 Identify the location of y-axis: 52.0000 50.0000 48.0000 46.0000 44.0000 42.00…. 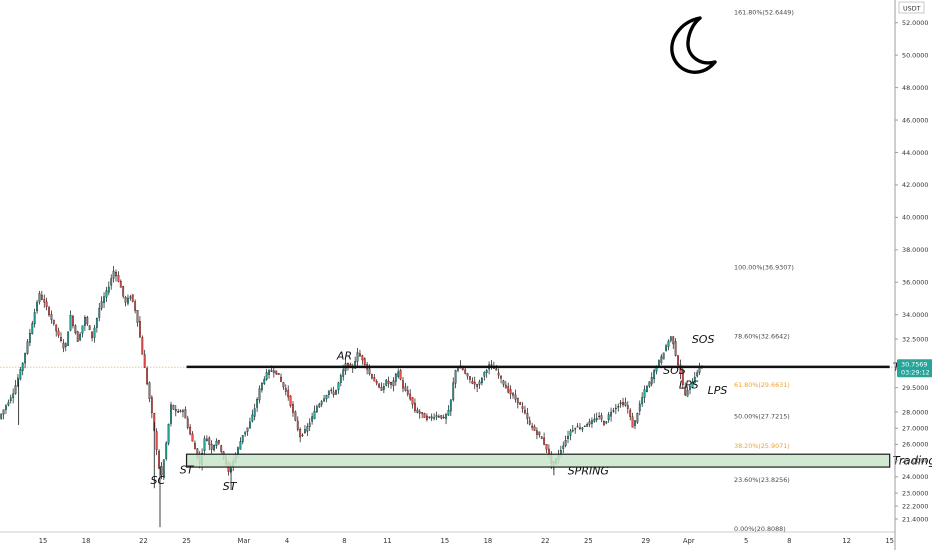
(913, 275).